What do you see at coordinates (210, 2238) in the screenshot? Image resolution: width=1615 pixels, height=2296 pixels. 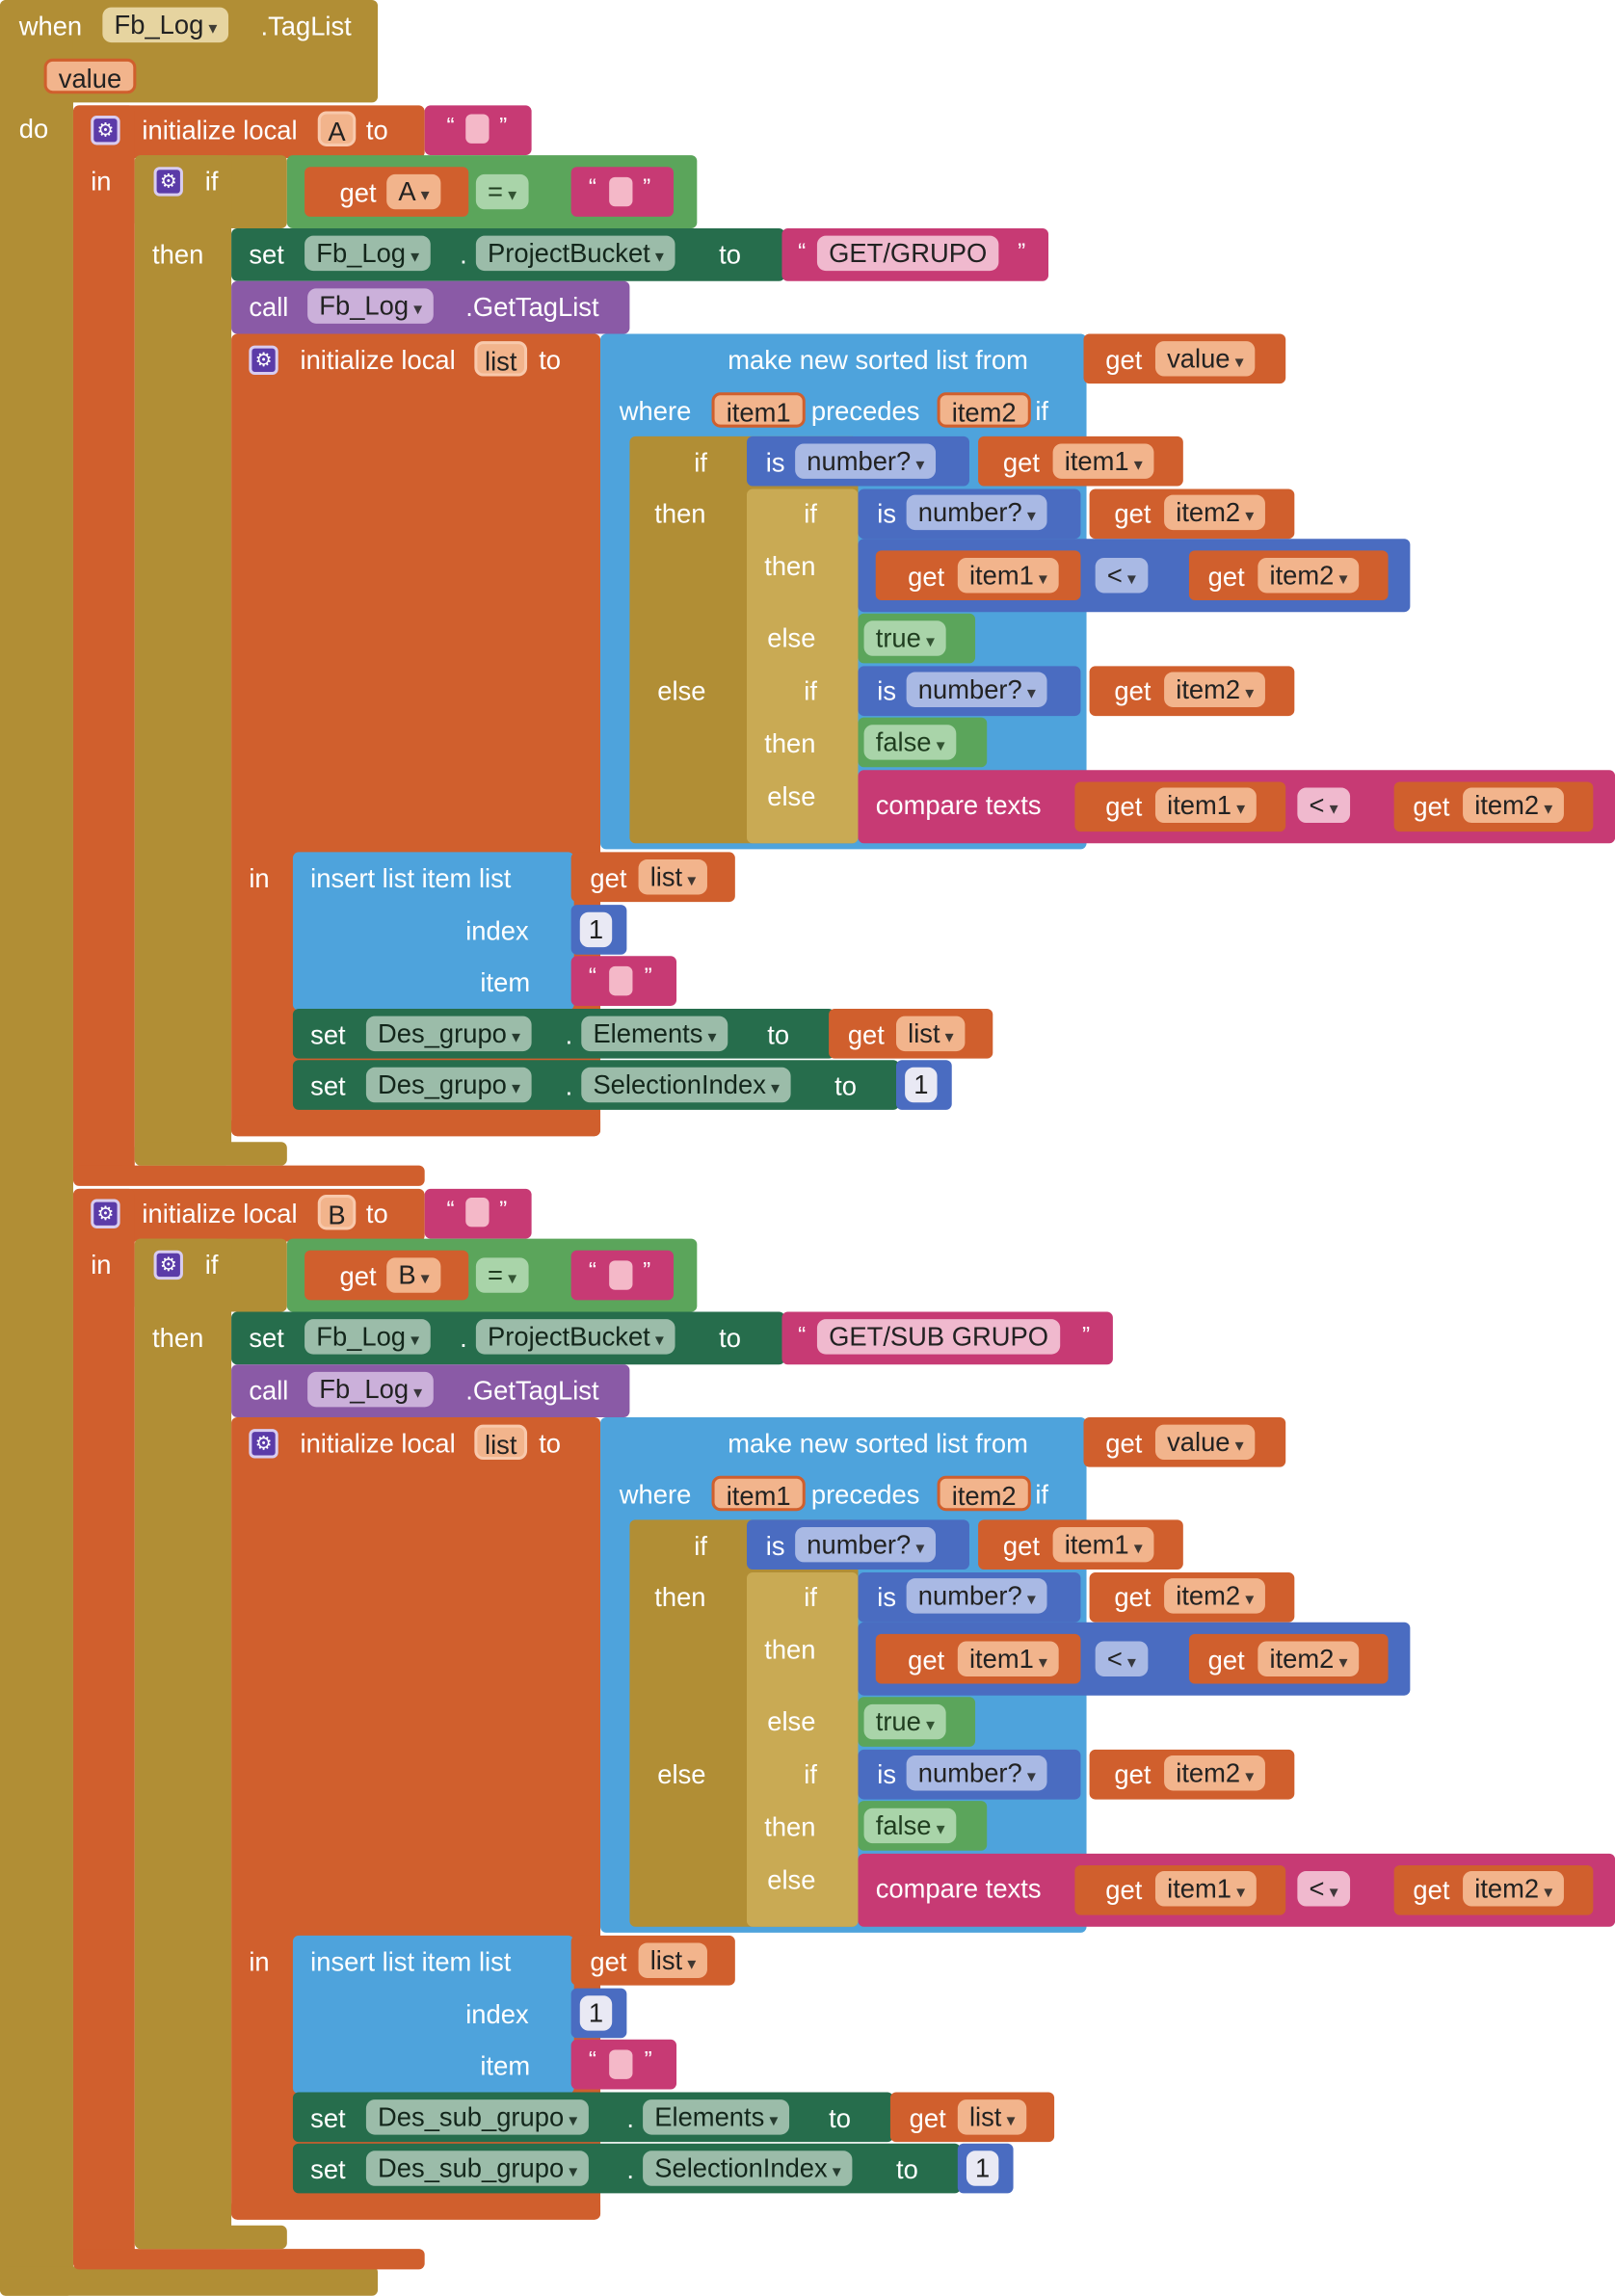 I see `if-block-b-footer` at bounding box center [210, 2238].